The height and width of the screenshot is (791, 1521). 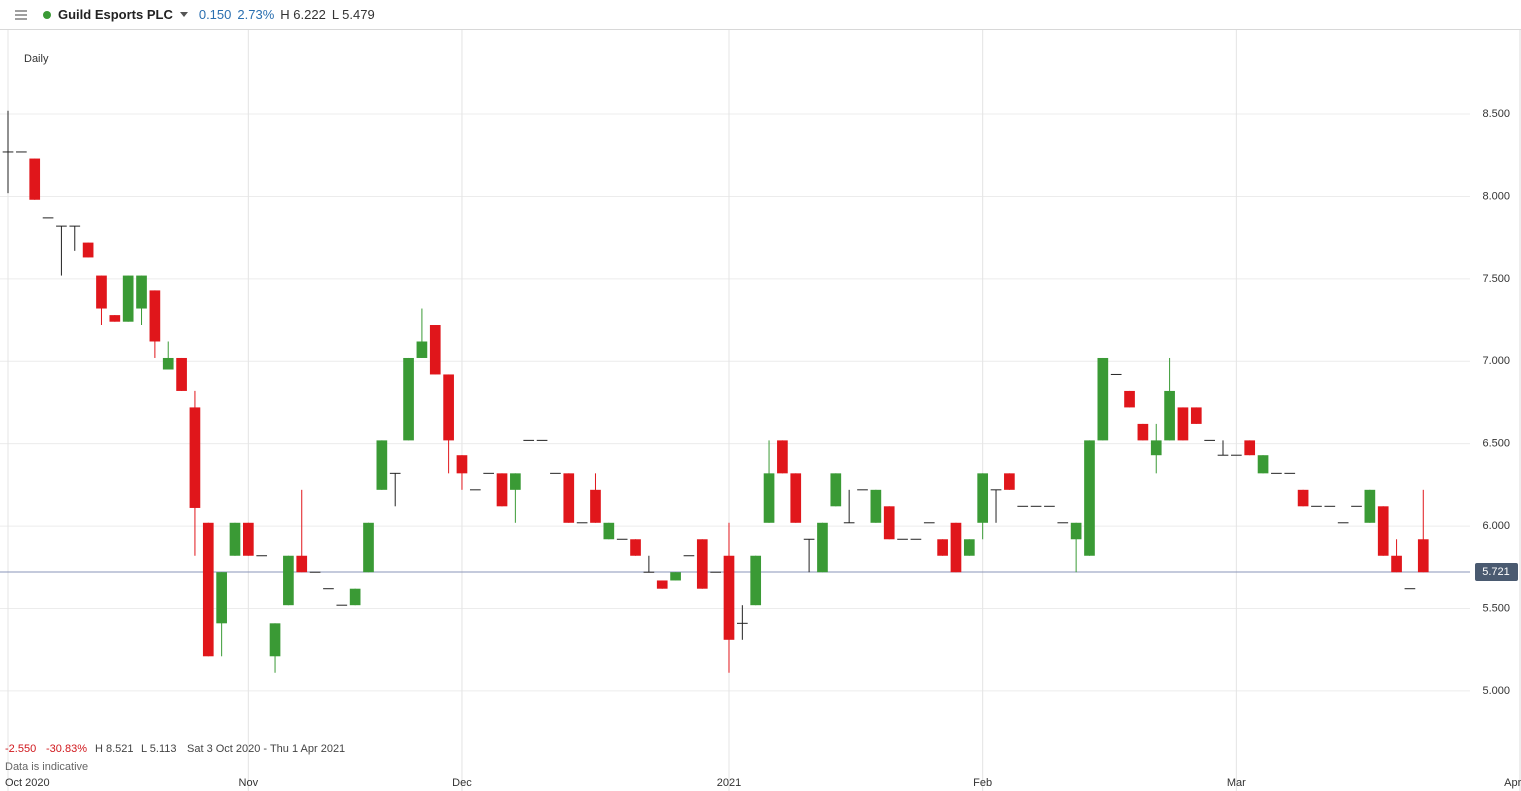 I want to click on x-tick-label: Mar, so click(x=1236, y=783).